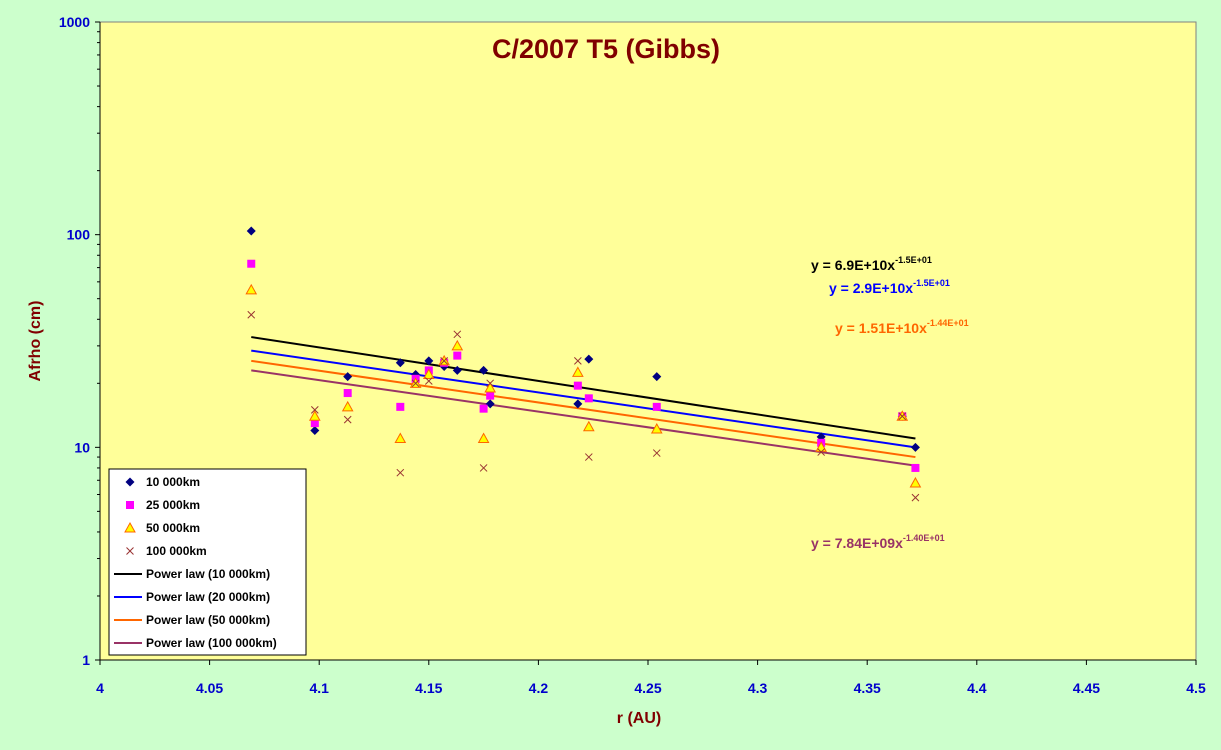  What do you see at coordinates (173, 505) in the screenshot?
I see `legend-label: 25 000km` at bounding box center [173, 505].